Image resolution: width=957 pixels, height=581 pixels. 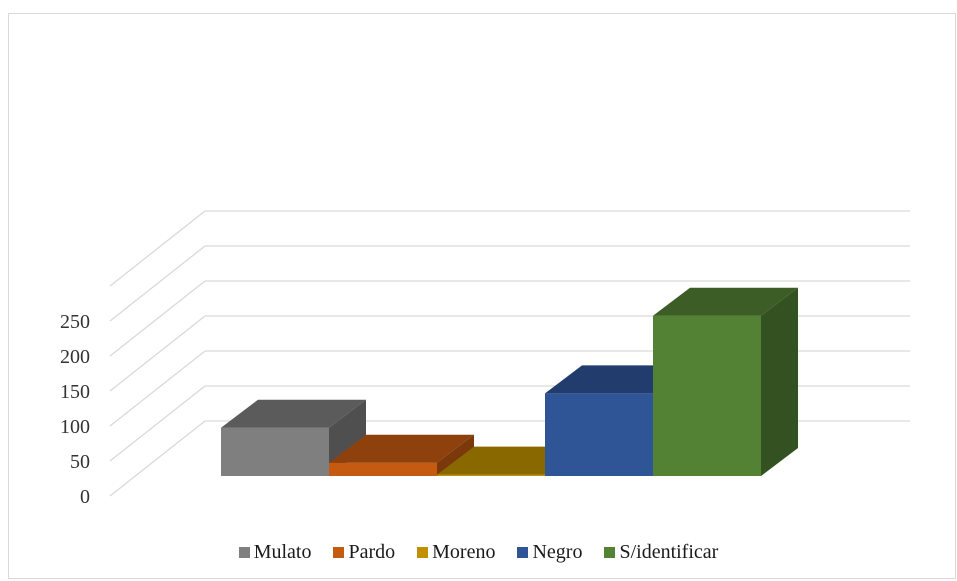 I want to click on legend-label-moreno: Moreno, so click(x=464, y=551).